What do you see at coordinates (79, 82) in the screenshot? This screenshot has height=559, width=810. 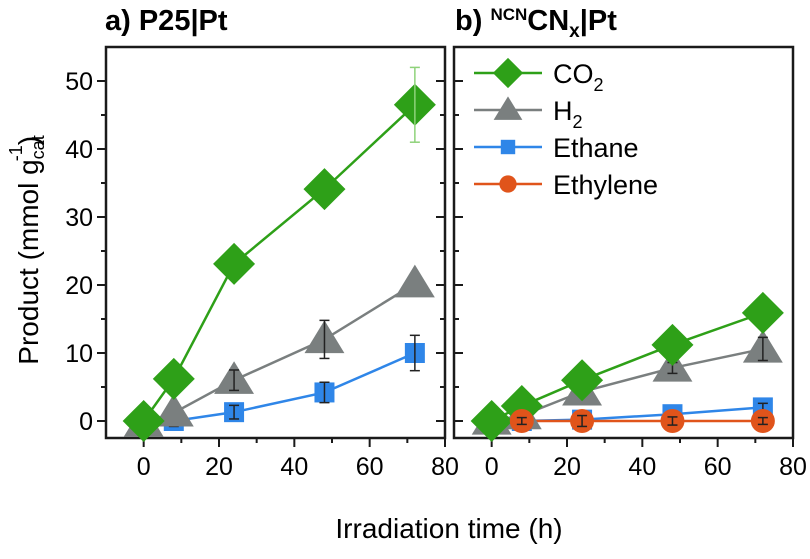 I see `y-tick-label: 50` at bounding box center [79, 82].